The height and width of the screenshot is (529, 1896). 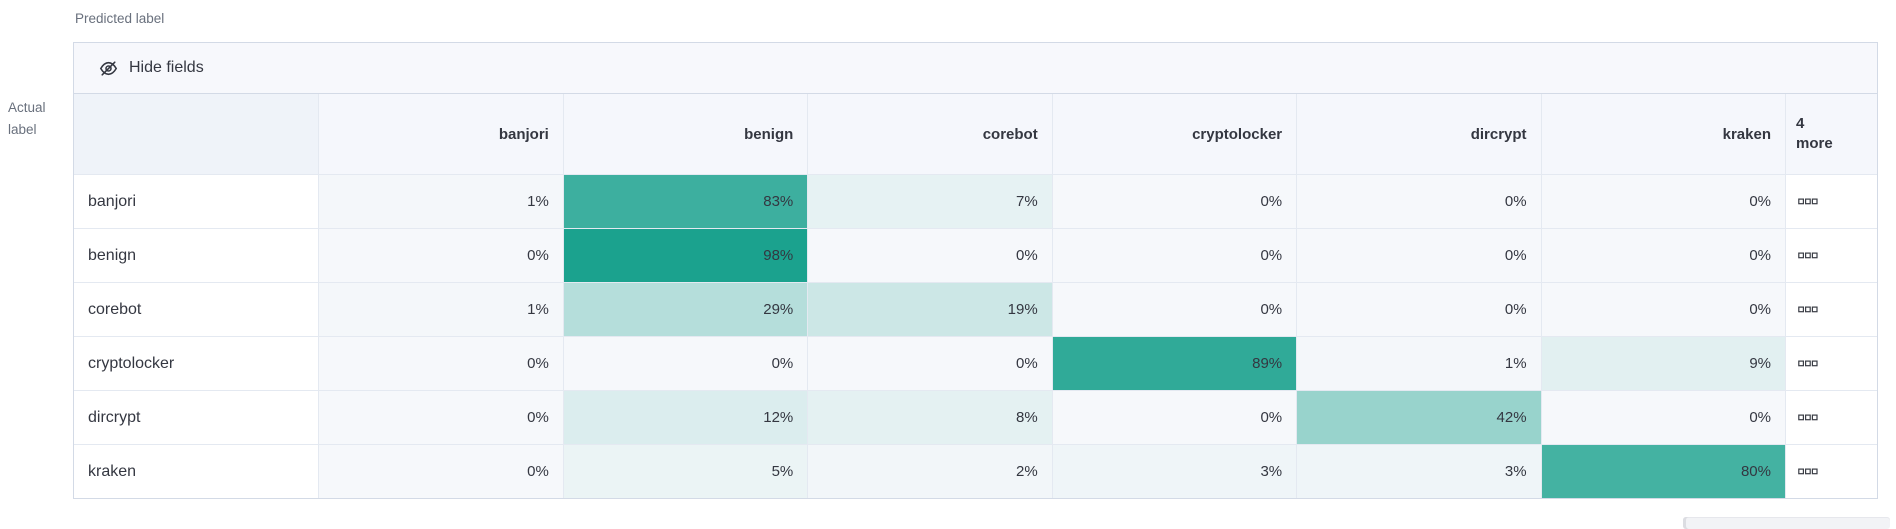 What do you see at coordinates (196, 417) in the screenshot?
I see `row-label-dircrypt: dircrypt` at bounding box center [196, 417].